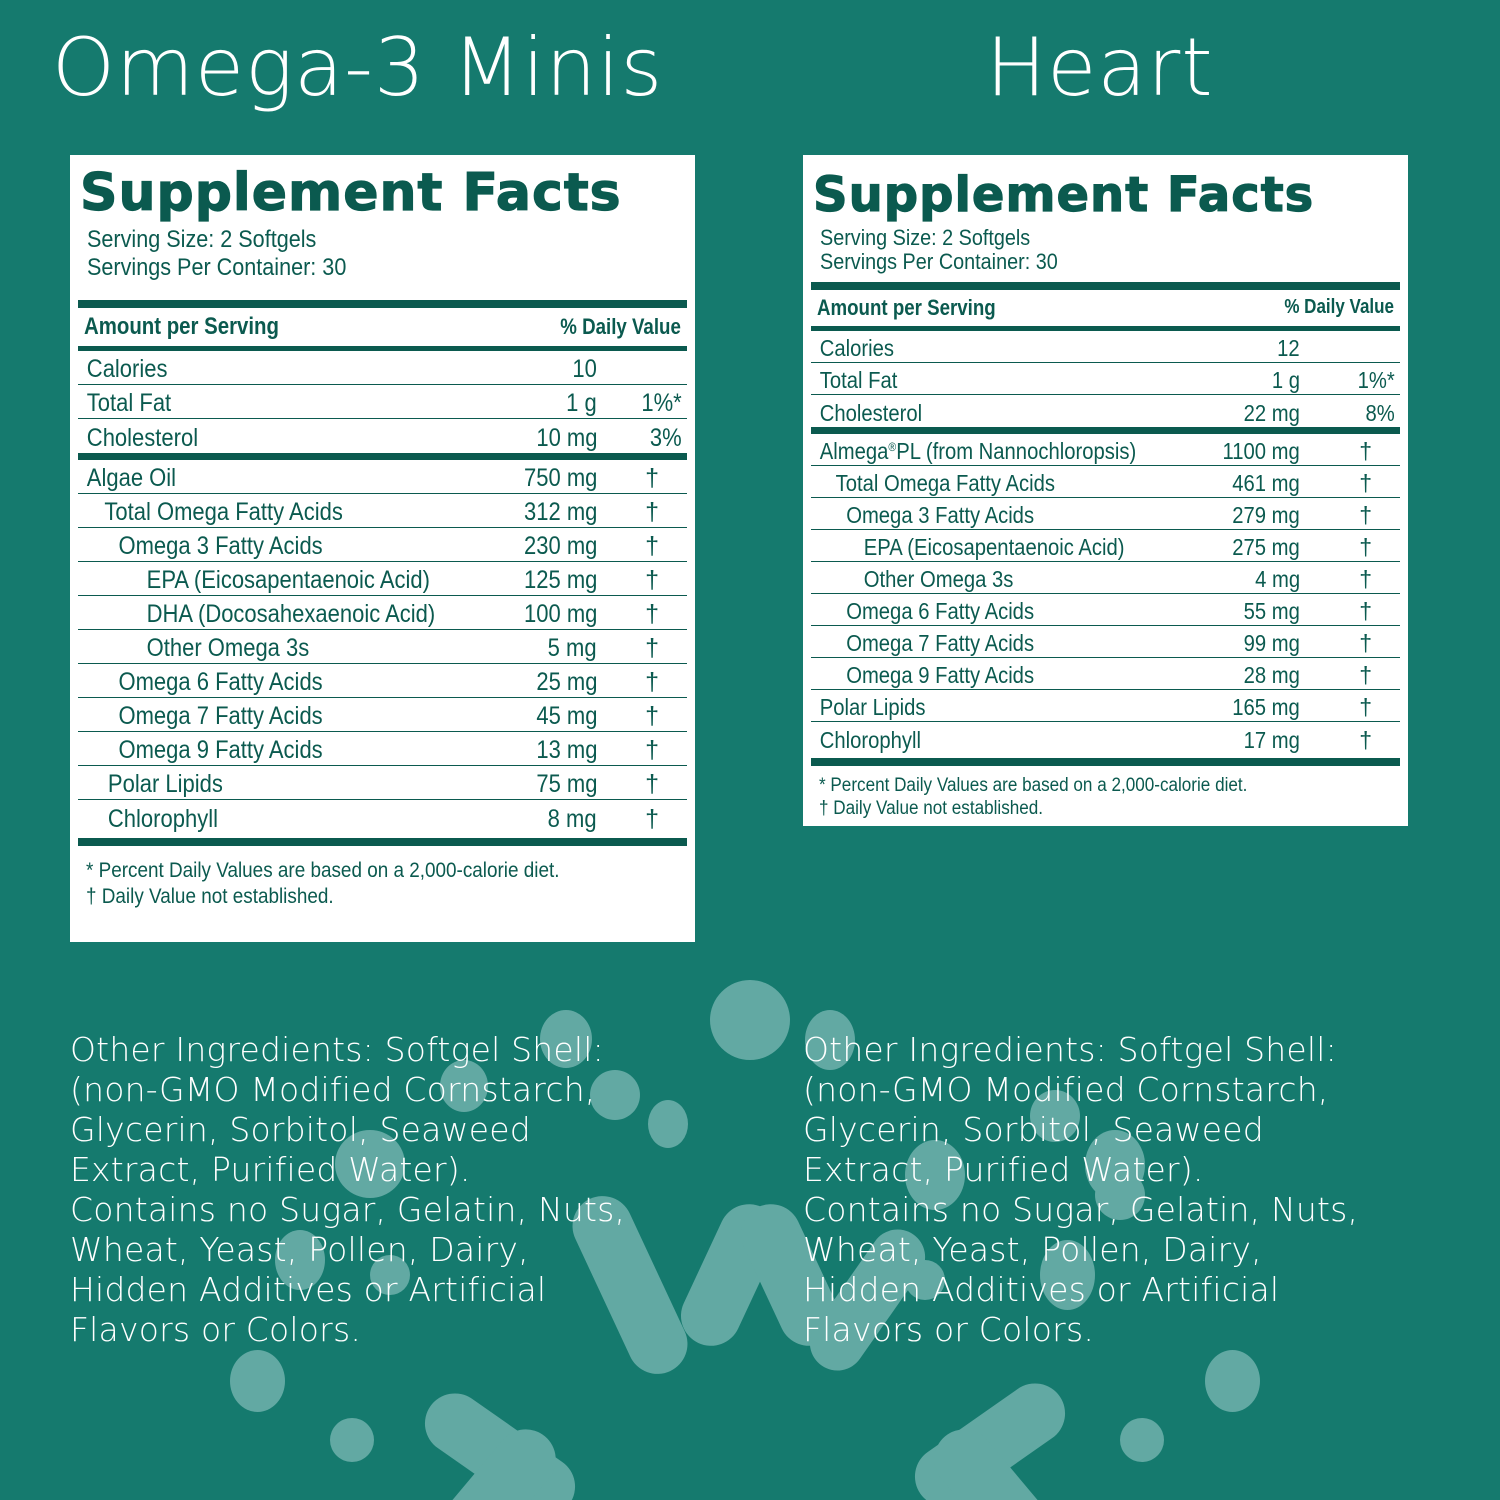  What do you see at coordinates (1066, 1089) in the screenshot?
I see `ingredients-line: (non-GMO Modified Cornstarch,` at bounding box center [1066, 1089].